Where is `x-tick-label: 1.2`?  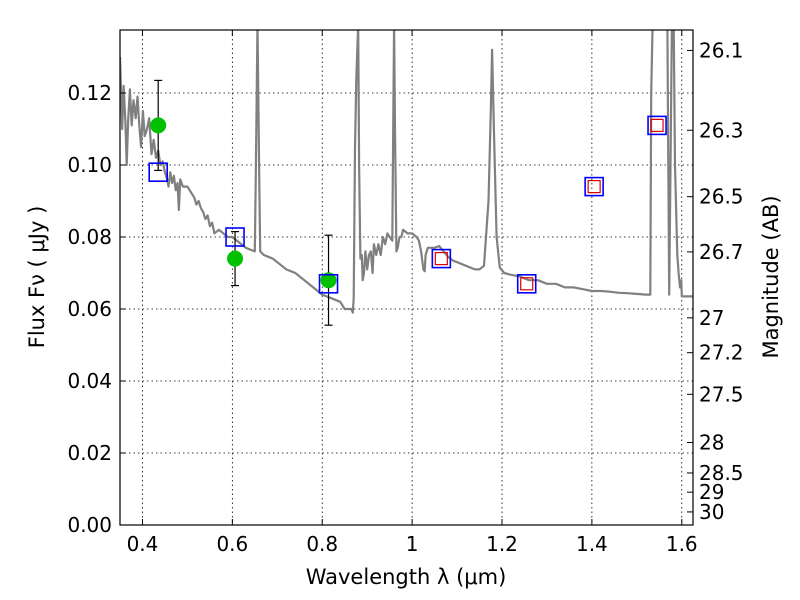
x-tick-label: 1.2 is located at coordinates (502, 544).